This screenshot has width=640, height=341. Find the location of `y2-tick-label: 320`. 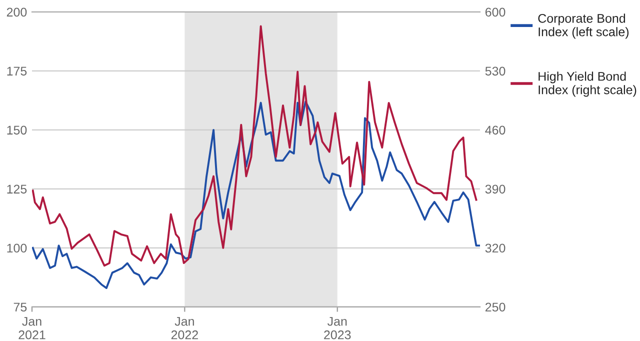

y2-tick-label: 320 is located at coordinates (495, 248).